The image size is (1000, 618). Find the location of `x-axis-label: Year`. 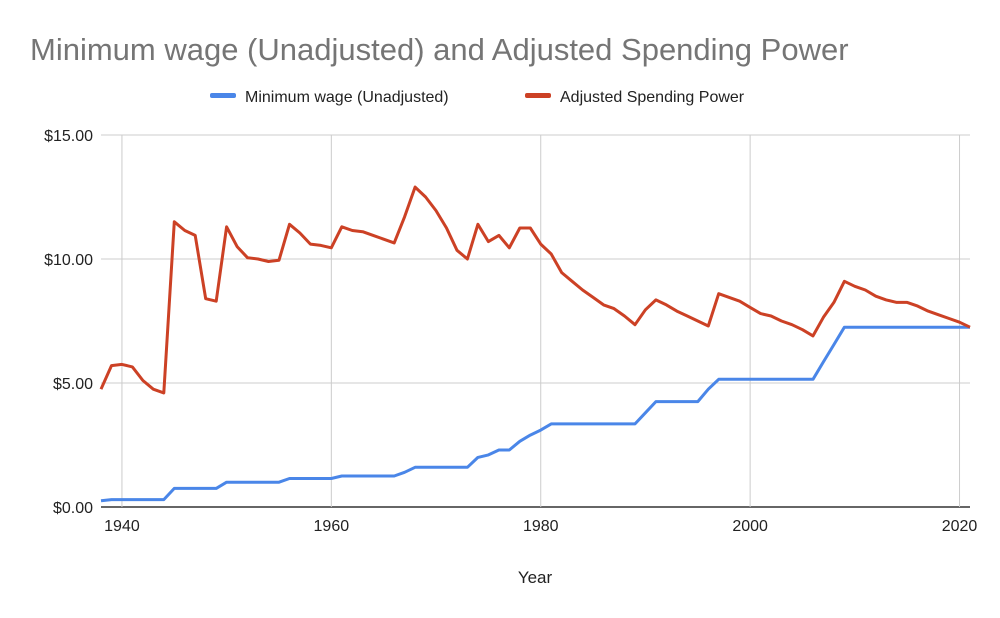

x-axis-label: Year is located at coordinates (535, 577).